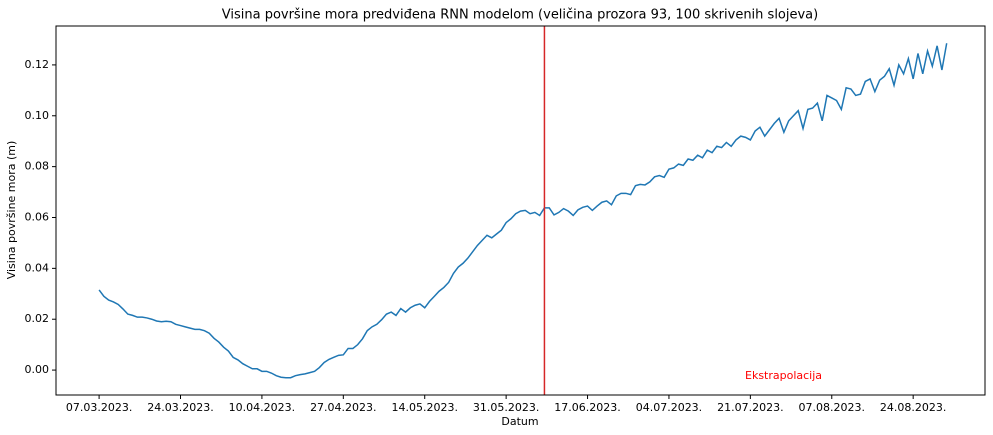 Image resolution: width=993 pixels, height=435 pixels. Describe the element at coordinates (519, 421) in the screenshot. I see `x-axis-label: Datum` at that location.